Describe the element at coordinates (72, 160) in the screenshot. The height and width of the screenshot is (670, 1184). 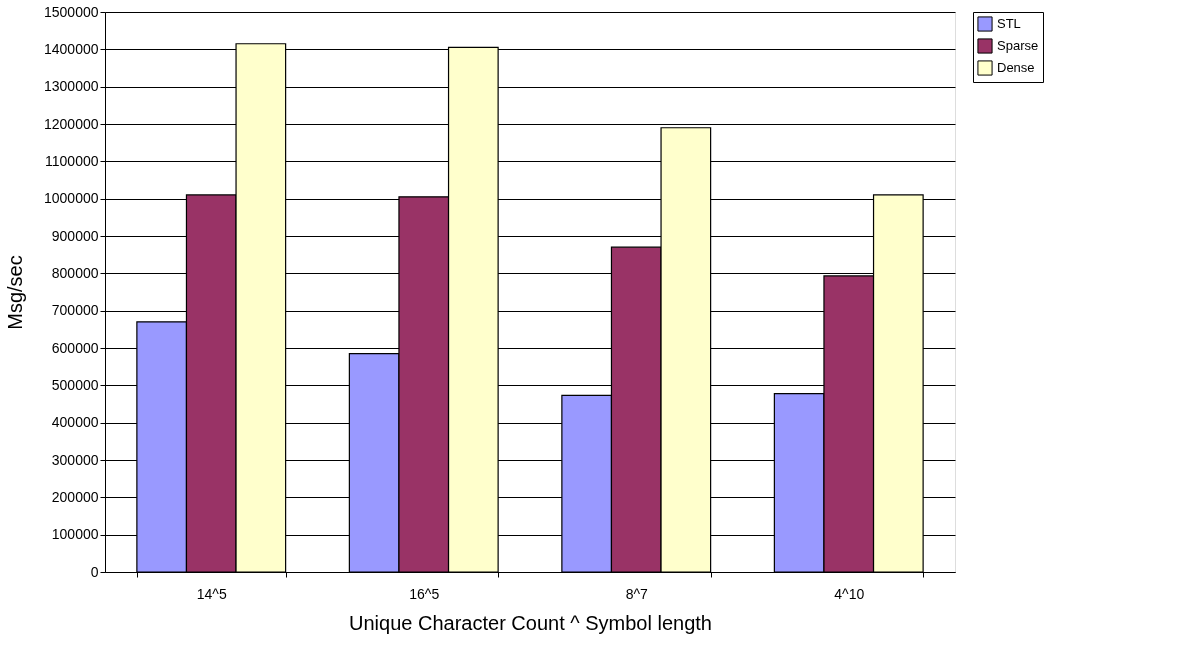
I see `y-tick-label: 1100000` at that location.